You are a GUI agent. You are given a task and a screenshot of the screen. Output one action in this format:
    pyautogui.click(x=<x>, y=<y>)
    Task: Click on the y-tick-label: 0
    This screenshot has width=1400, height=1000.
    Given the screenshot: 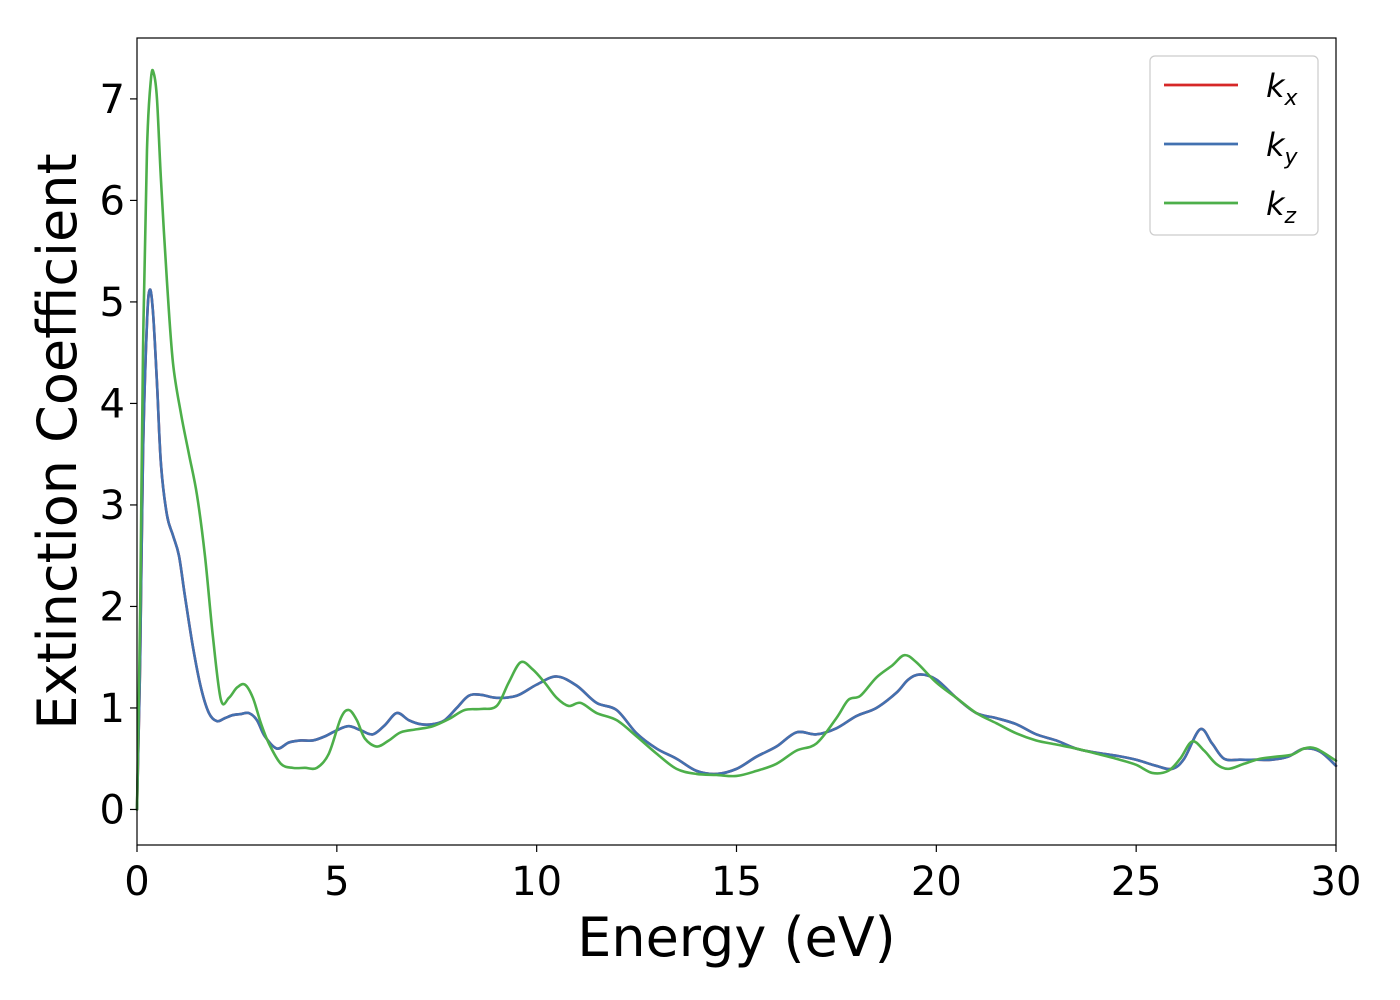 What is the action you would take?
    pyautogui.click(x=112, y=810)
    